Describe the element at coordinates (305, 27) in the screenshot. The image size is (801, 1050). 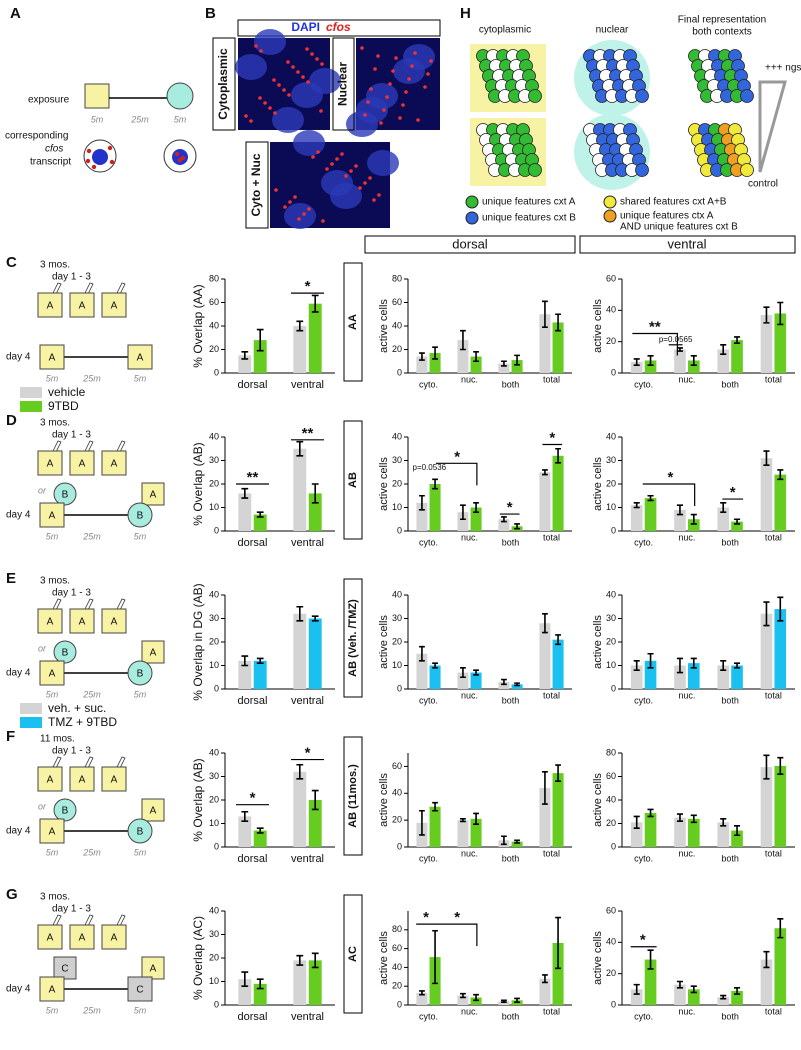
I see `label: DAPI` at that location.